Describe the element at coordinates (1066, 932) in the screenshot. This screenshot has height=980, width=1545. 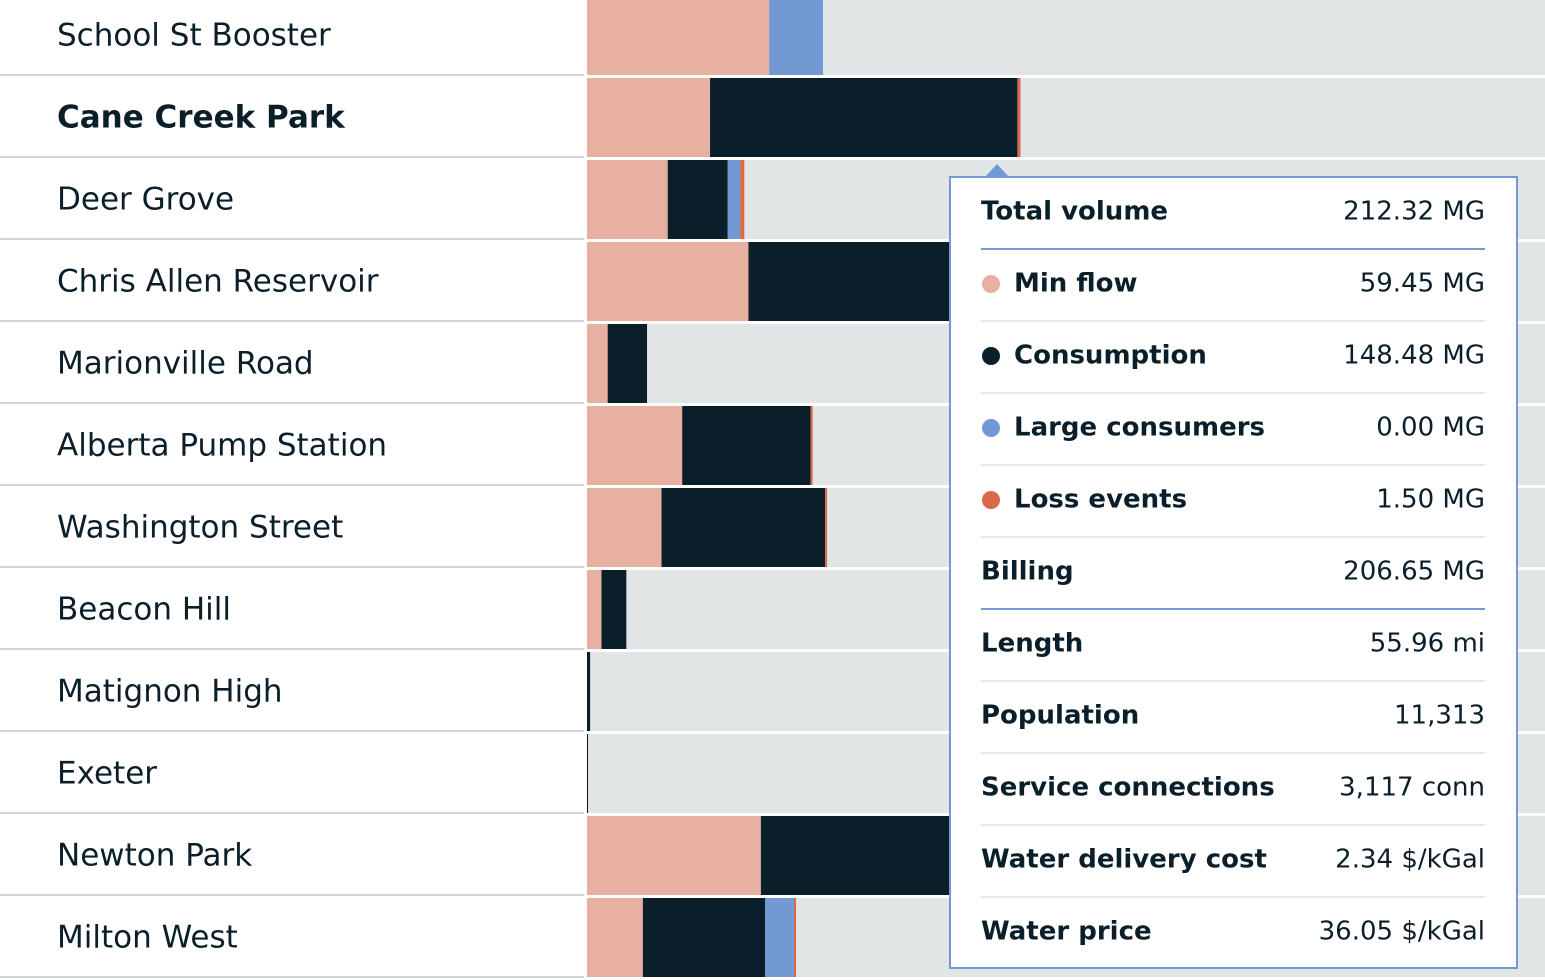
I see `tooltip-label: Water price` at that location.